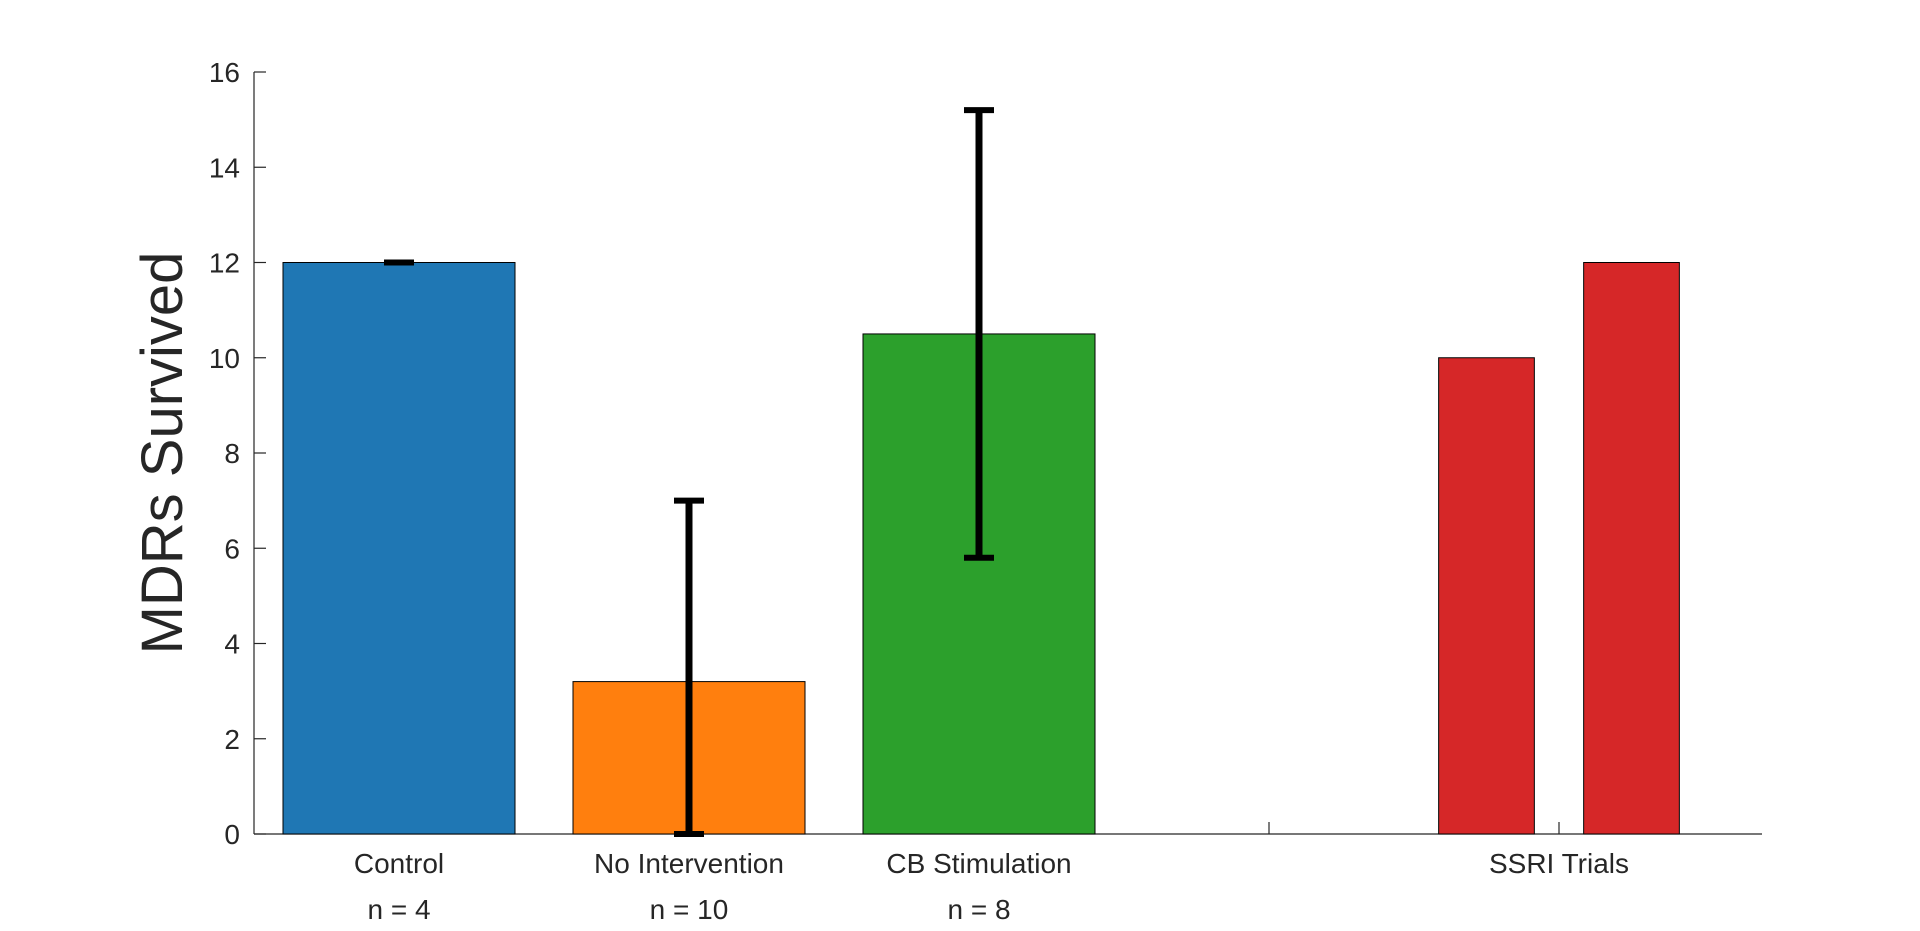  I want to click on x-category-label: SSRI Trials, so click(1559, 863).